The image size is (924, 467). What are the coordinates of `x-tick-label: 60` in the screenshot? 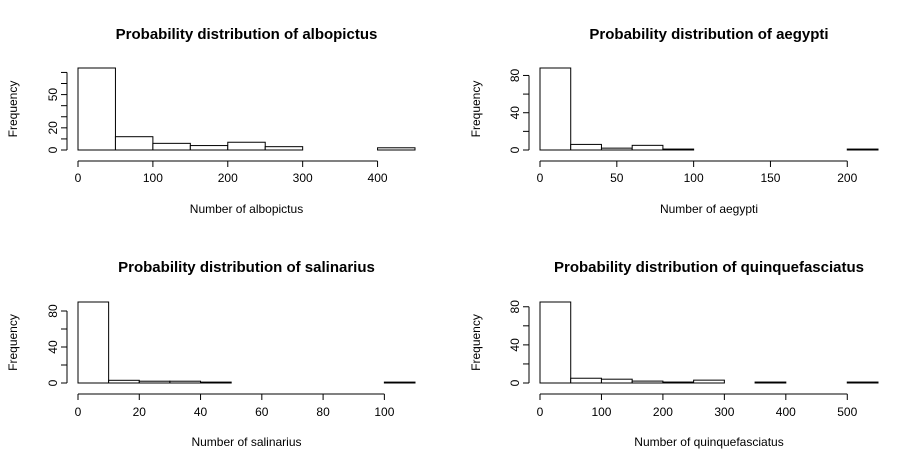 It's located at (262, 412).